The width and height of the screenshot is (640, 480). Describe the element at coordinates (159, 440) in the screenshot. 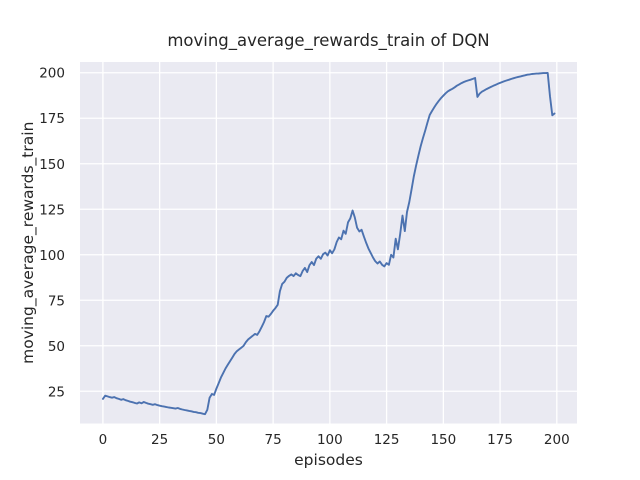

I see `x-tick-label: 25` at that location.